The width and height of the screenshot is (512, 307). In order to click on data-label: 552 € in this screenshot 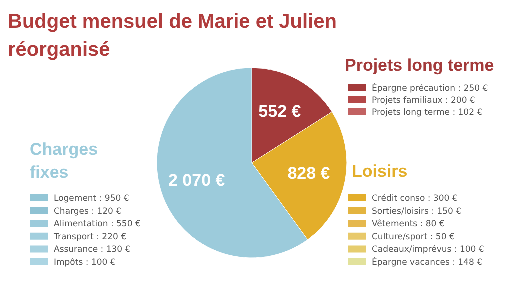, I will do `click(280, 112)`.